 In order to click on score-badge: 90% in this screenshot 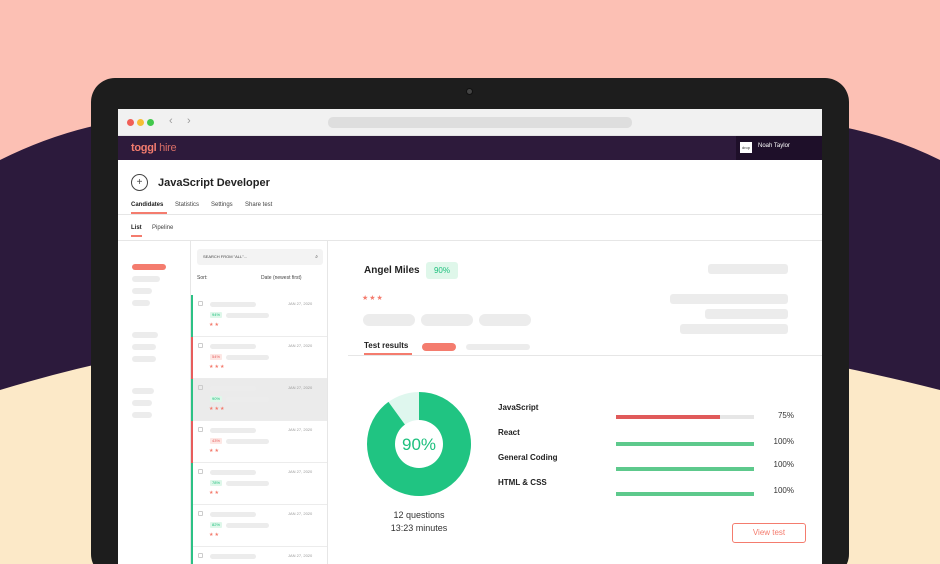, I will do `click(442, 270)`.